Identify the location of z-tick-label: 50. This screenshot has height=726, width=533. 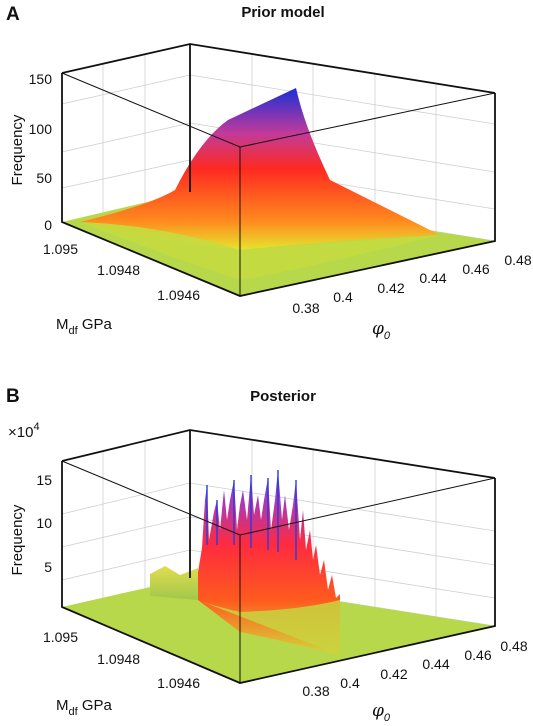
(44, 178).